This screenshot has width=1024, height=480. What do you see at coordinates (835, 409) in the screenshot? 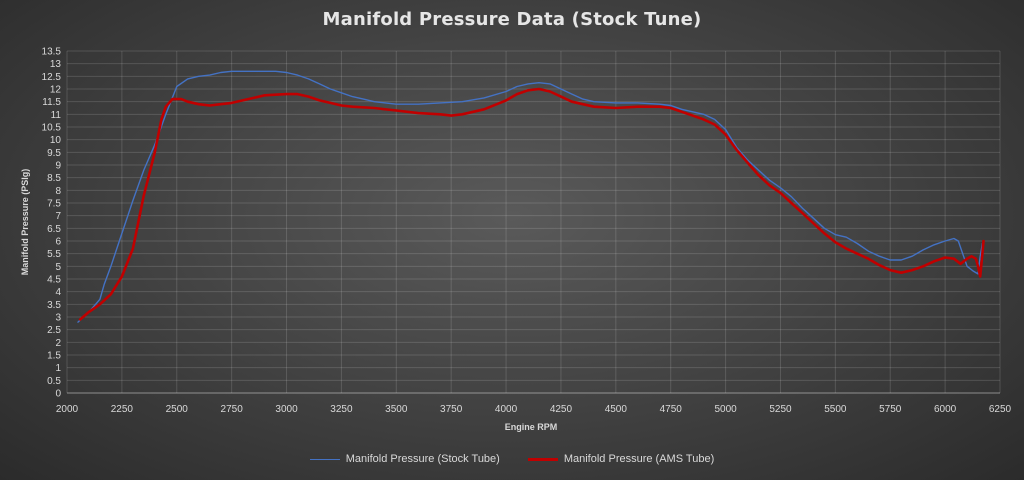
I see `x-tick-label: 5500` at bounding box center [835, 409].